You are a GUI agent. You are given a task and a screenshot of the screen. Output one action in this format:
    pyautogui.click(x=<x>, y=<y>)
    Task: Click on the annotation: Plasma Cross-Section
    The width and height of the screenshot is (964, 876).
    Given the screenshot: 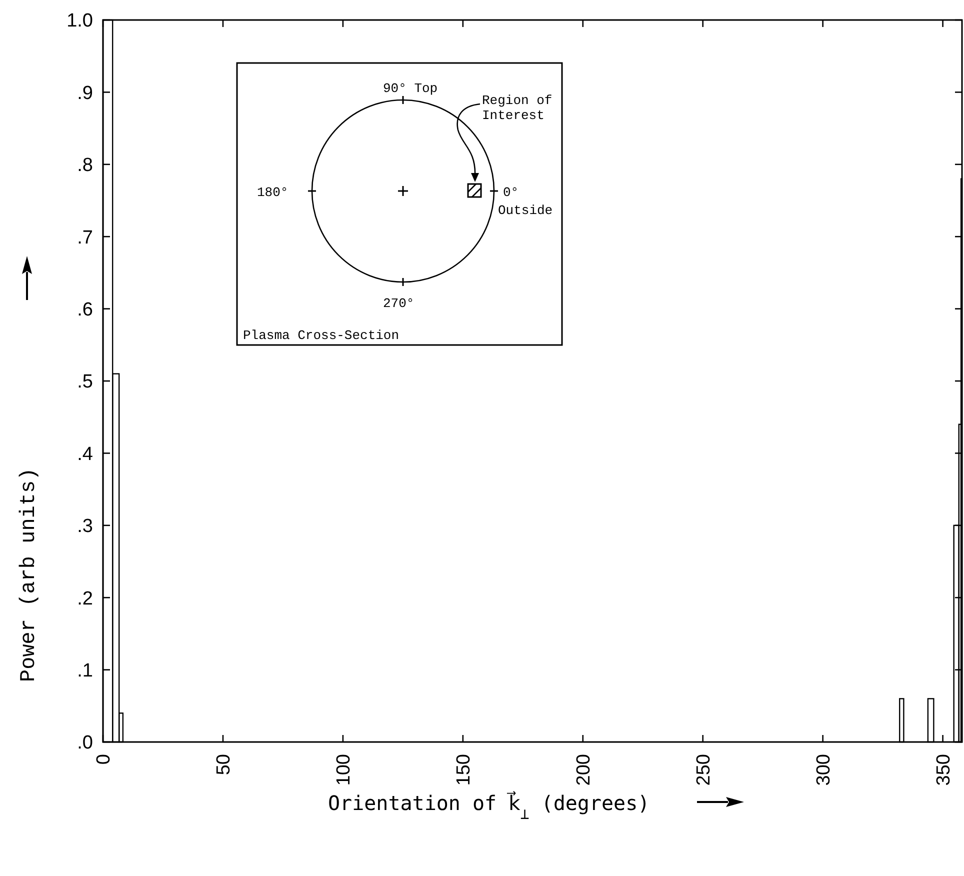 What is the action you would take?
    pyautogui.click(x=321, y=335)
    